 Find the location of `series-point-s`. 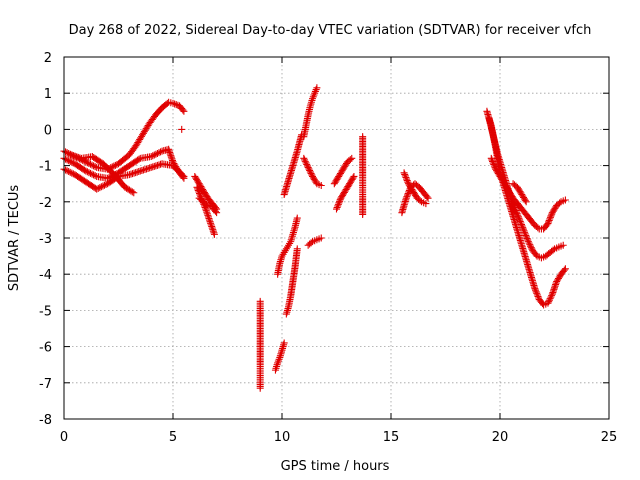

series-point-s is located at coordinates (363, 175).